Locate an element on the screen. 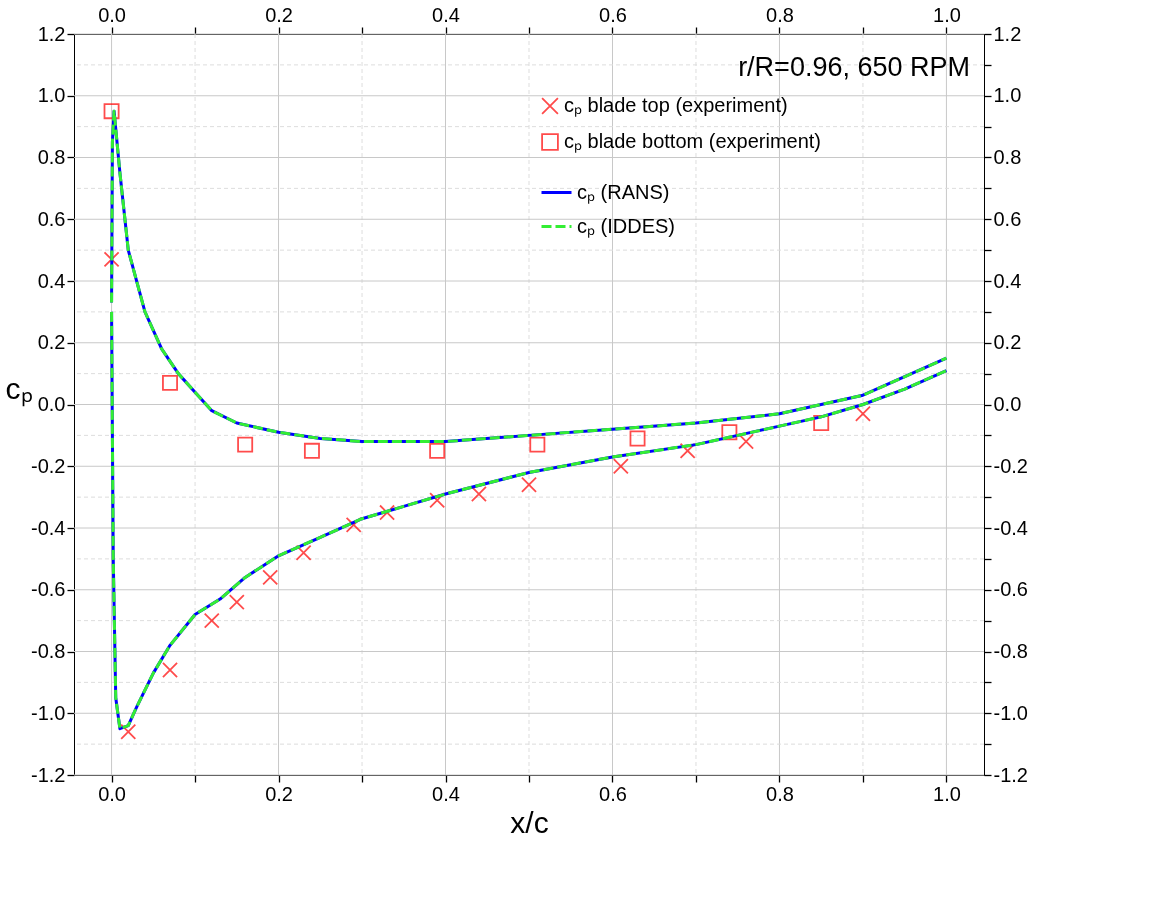 The width and height of the screenshot is (1162, 905). legend-label: cₚ blade top (experiment) is located at coordinates (676, 105).